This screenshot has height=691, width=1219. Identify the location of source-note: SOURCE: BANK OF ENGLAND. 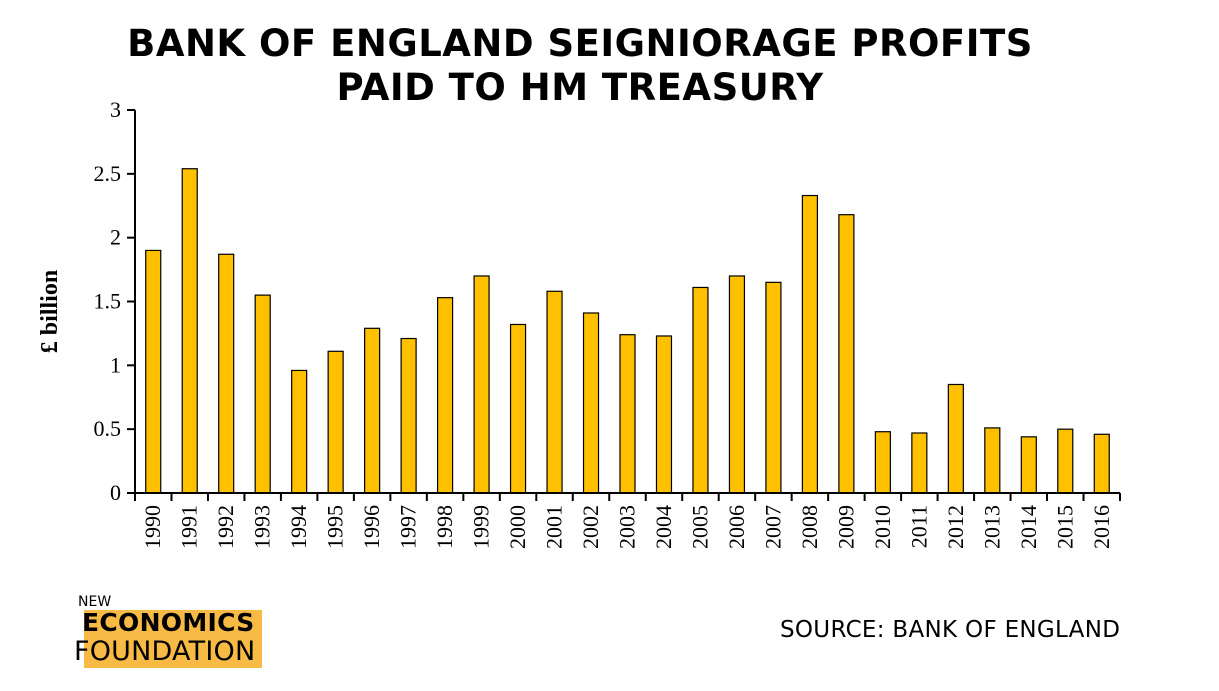
(950, 630).